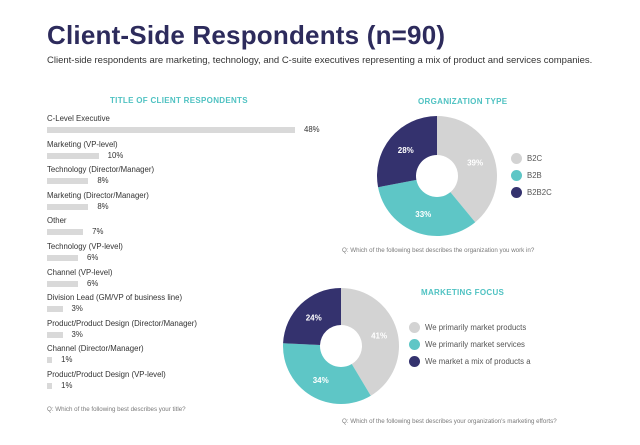 The height and width of the screenshot is (445, 640). What do you see at coordinates (475, 344) in the screenshot?
I see `legend-label: We primarily market services` at bounding box center [475, 344].